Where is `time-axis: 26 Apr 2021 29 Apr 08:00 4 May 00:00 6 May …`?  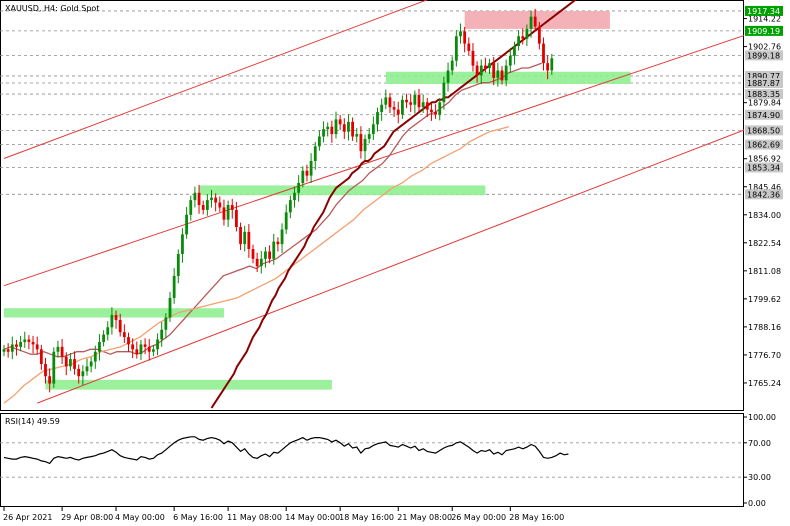
time-axis: 26 Apr 2021 29 Apr 08:00 4 May 00:00 6 May … is located at coordinates (283, 514).